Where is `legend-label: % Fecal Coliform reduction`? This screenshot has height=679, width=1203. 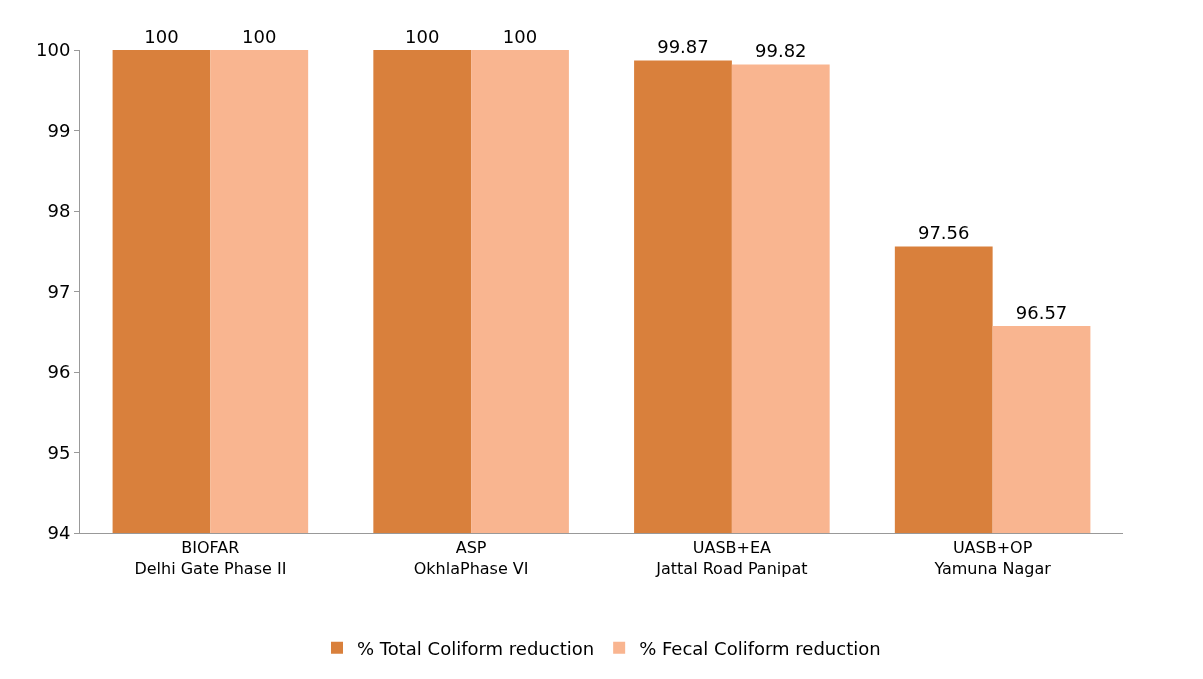 legend-label: % Fecal Coliform reduction is located at coordinates (760, 648).